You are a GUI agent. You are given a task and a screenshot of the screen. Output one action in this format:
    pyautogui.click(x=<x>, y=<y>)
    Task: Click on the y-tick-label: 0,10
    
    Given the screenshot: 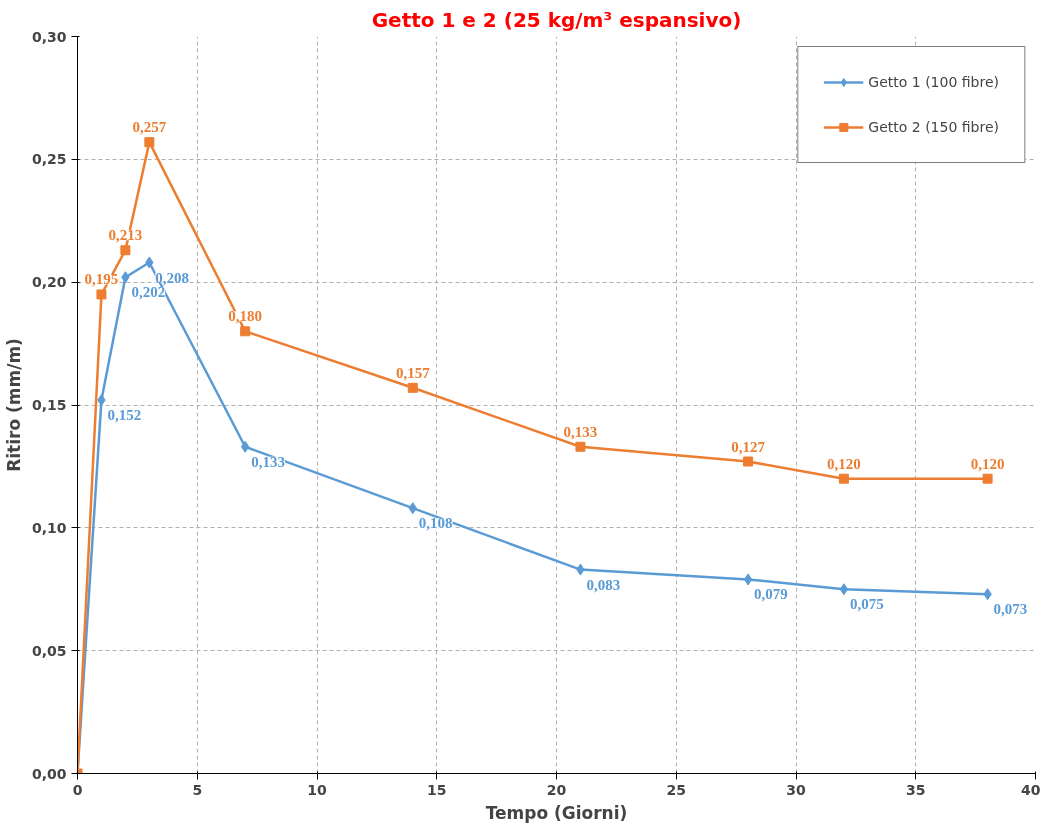 What is the action you would take?
    pyautogui.click(x=49, y=527)
    